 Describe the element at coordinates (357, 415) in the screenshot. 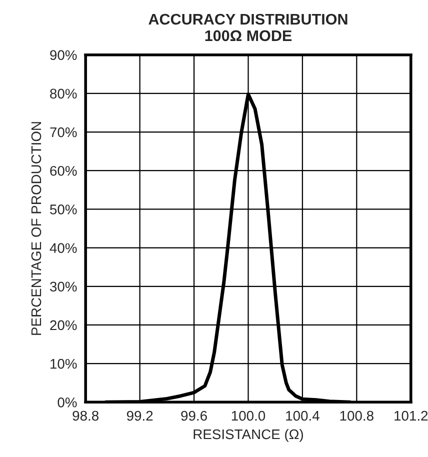

I see `x-tick-label: 100.8` at that location.